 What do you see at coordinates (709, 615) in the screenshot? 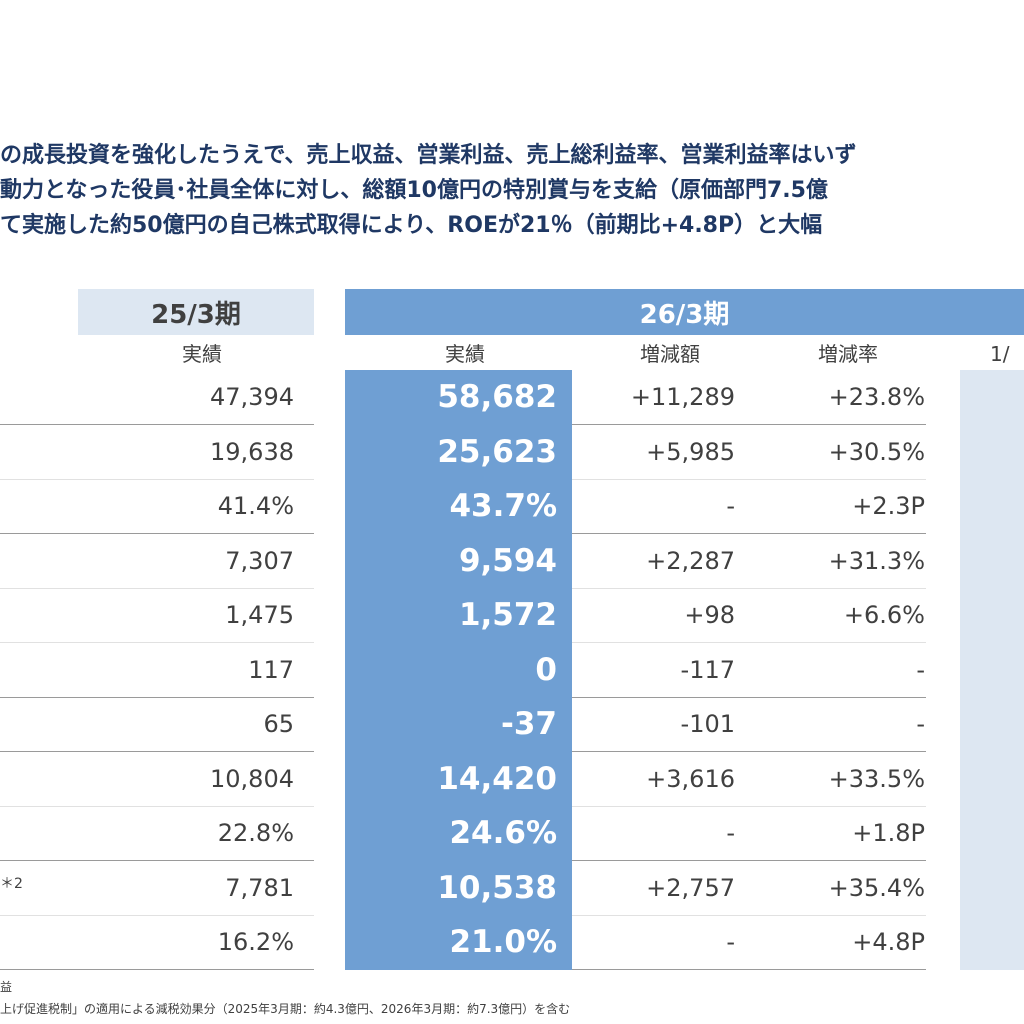
I see `change-value: +98` at bounding box center [709, 615].